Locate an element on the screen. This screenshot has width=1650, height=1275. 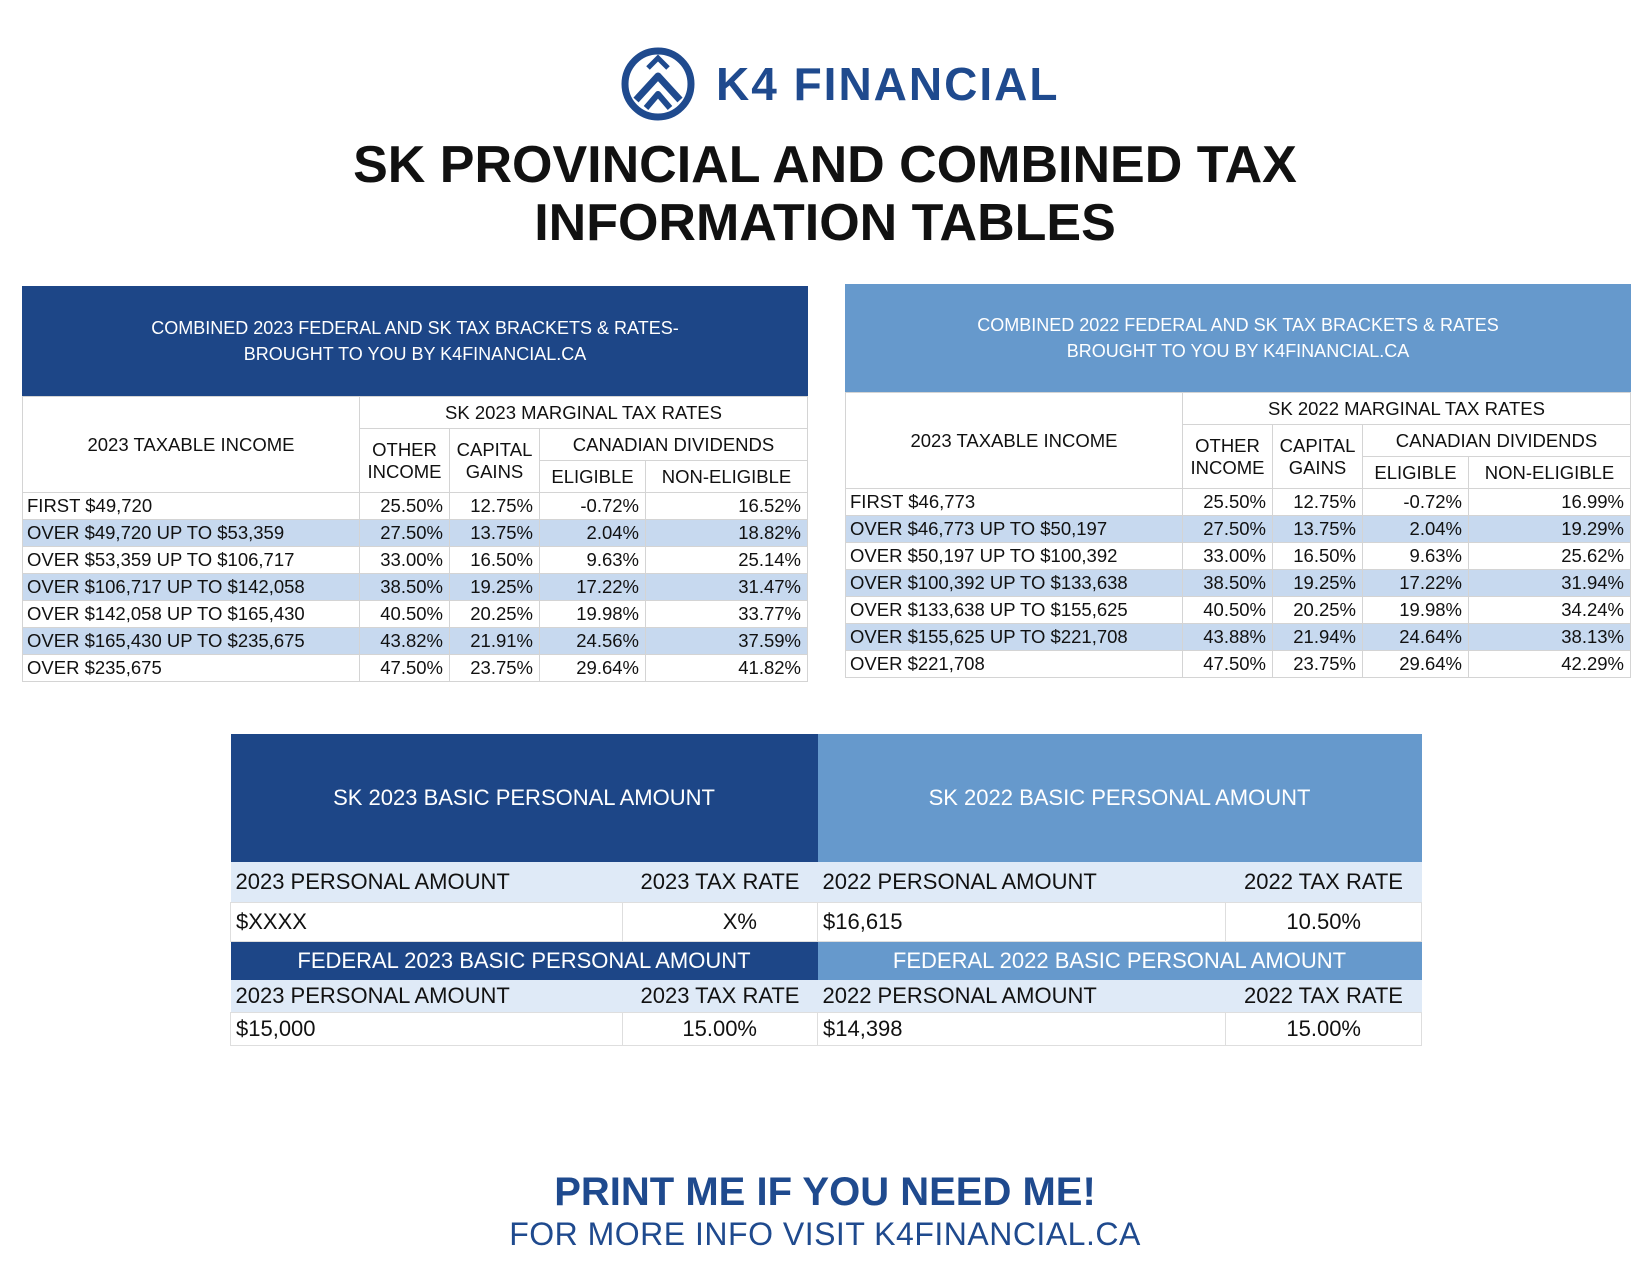
rates-header: SK 2022 MARGINAL TAX RATES is located at coordinates (1406, 408).